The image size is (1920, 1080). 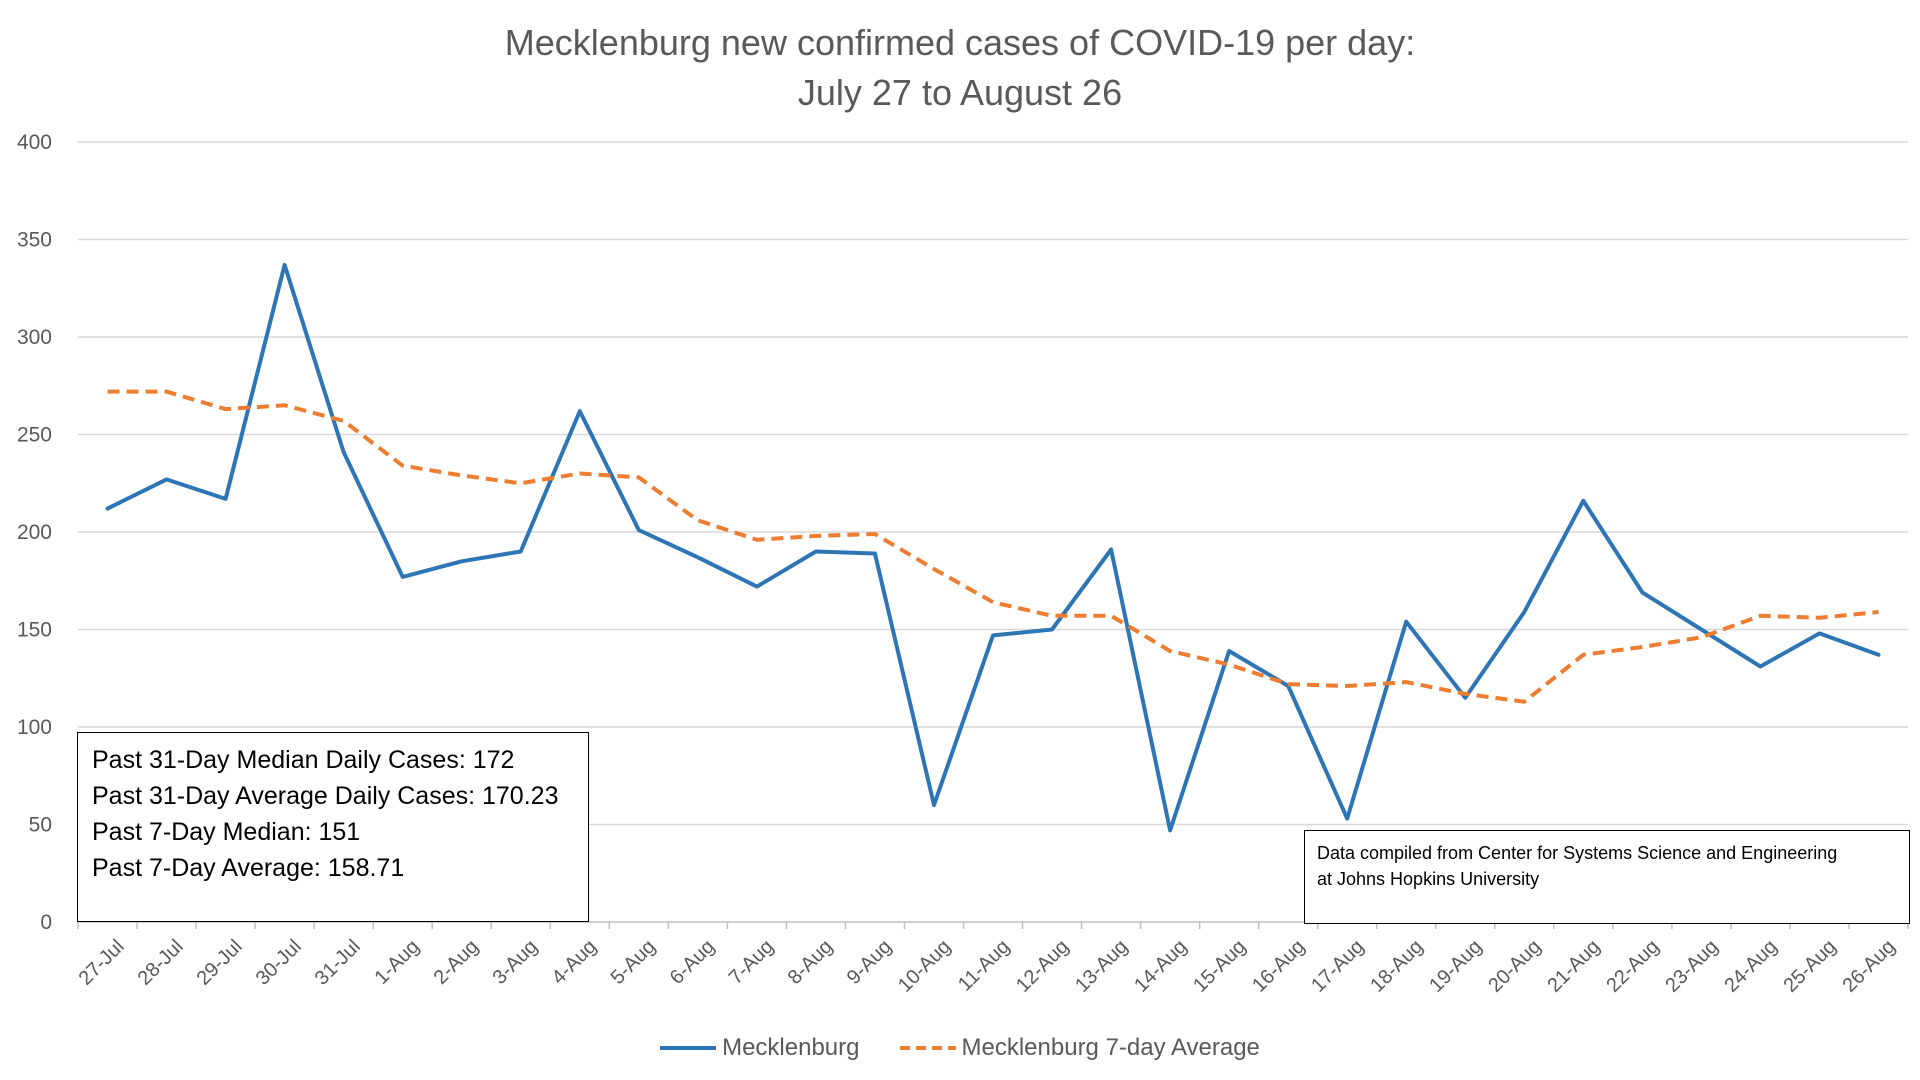 I want to click on x-tick-label: 12-Aug, so click(x=1042, y=966).